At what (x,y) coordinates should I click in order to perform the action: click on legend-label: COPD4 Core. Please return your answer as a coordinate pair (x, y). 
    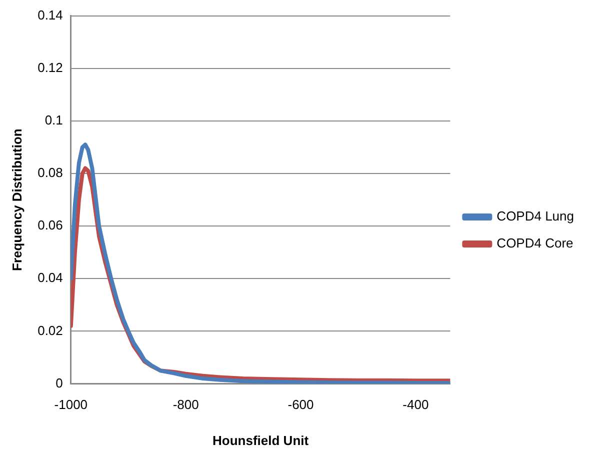
    Looking at the image, I should click on (535, 243).